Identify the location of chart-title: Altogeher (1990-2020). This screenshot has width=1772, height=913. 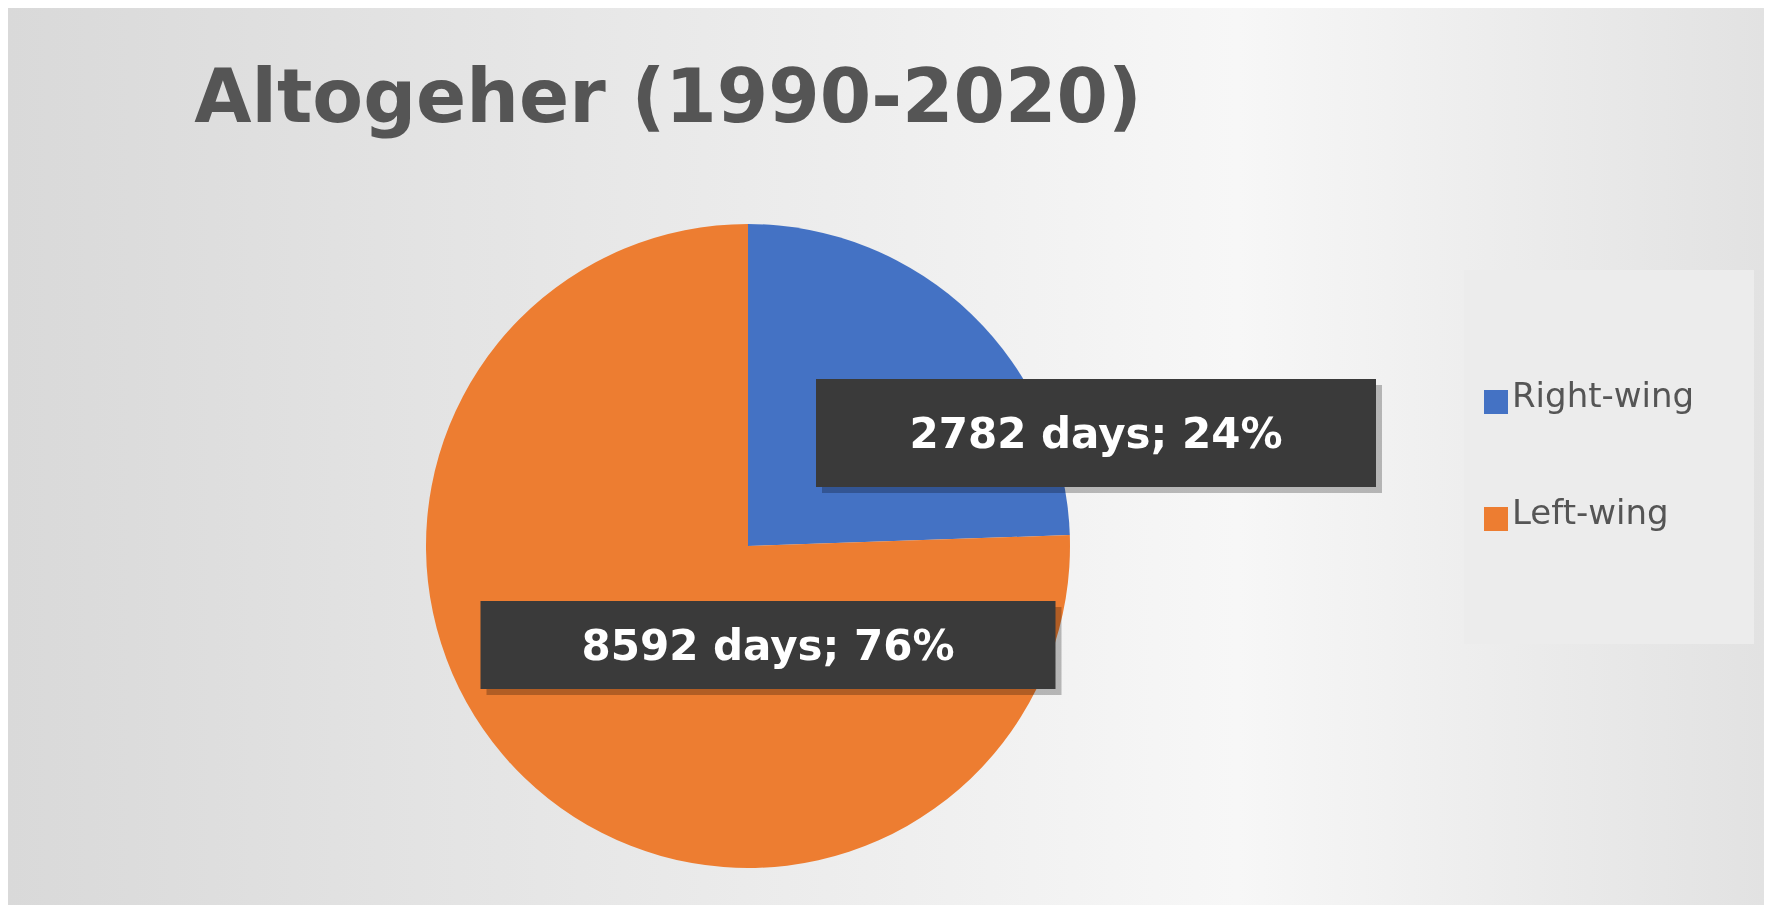
(668, 96).